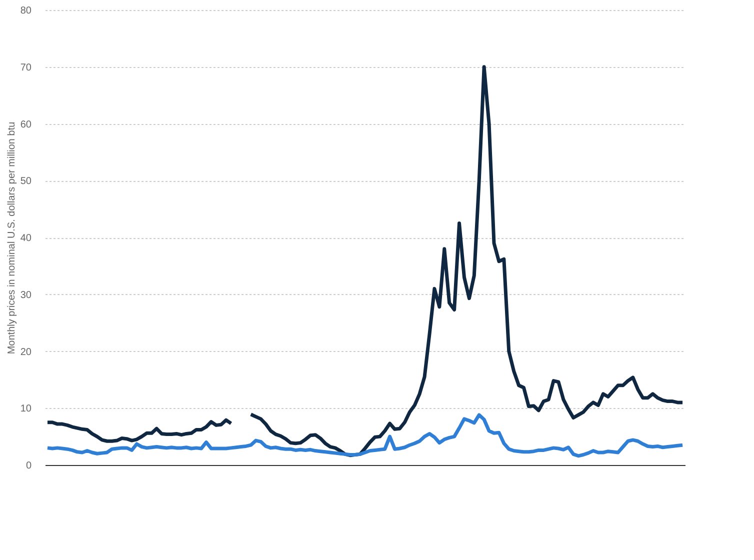  What do you see at coordinates (26, 352) in the screenshot?
I see `y-tick-label: 20` at bounding box center [26, 352].